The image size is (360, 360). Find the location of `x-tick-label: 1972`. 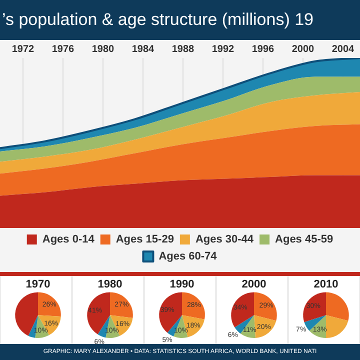

x-tick-label: 1972 is located at coordinates (23, 49).